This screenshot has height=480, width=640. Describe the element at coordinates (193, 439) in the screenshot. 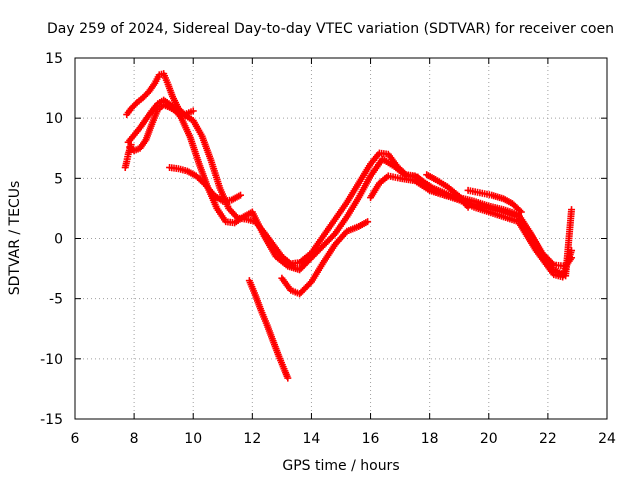

I see `x-tick-label: 10` at that location.